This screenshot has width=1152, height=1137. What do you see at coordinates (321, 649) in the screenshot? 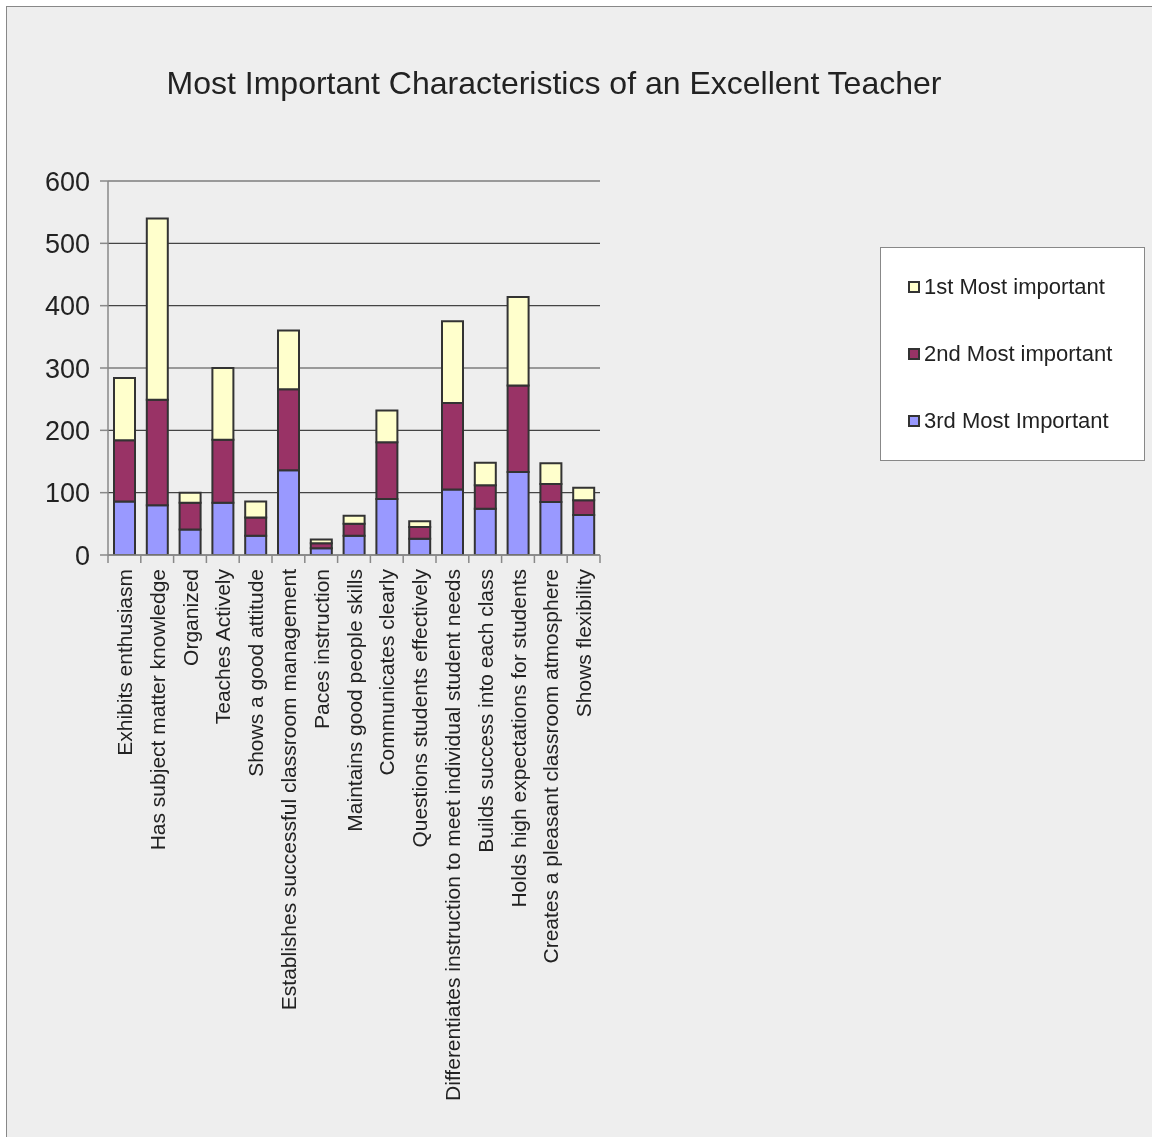
I see `x-tick-label: Paces instruction` at bounding box center [321, 649].